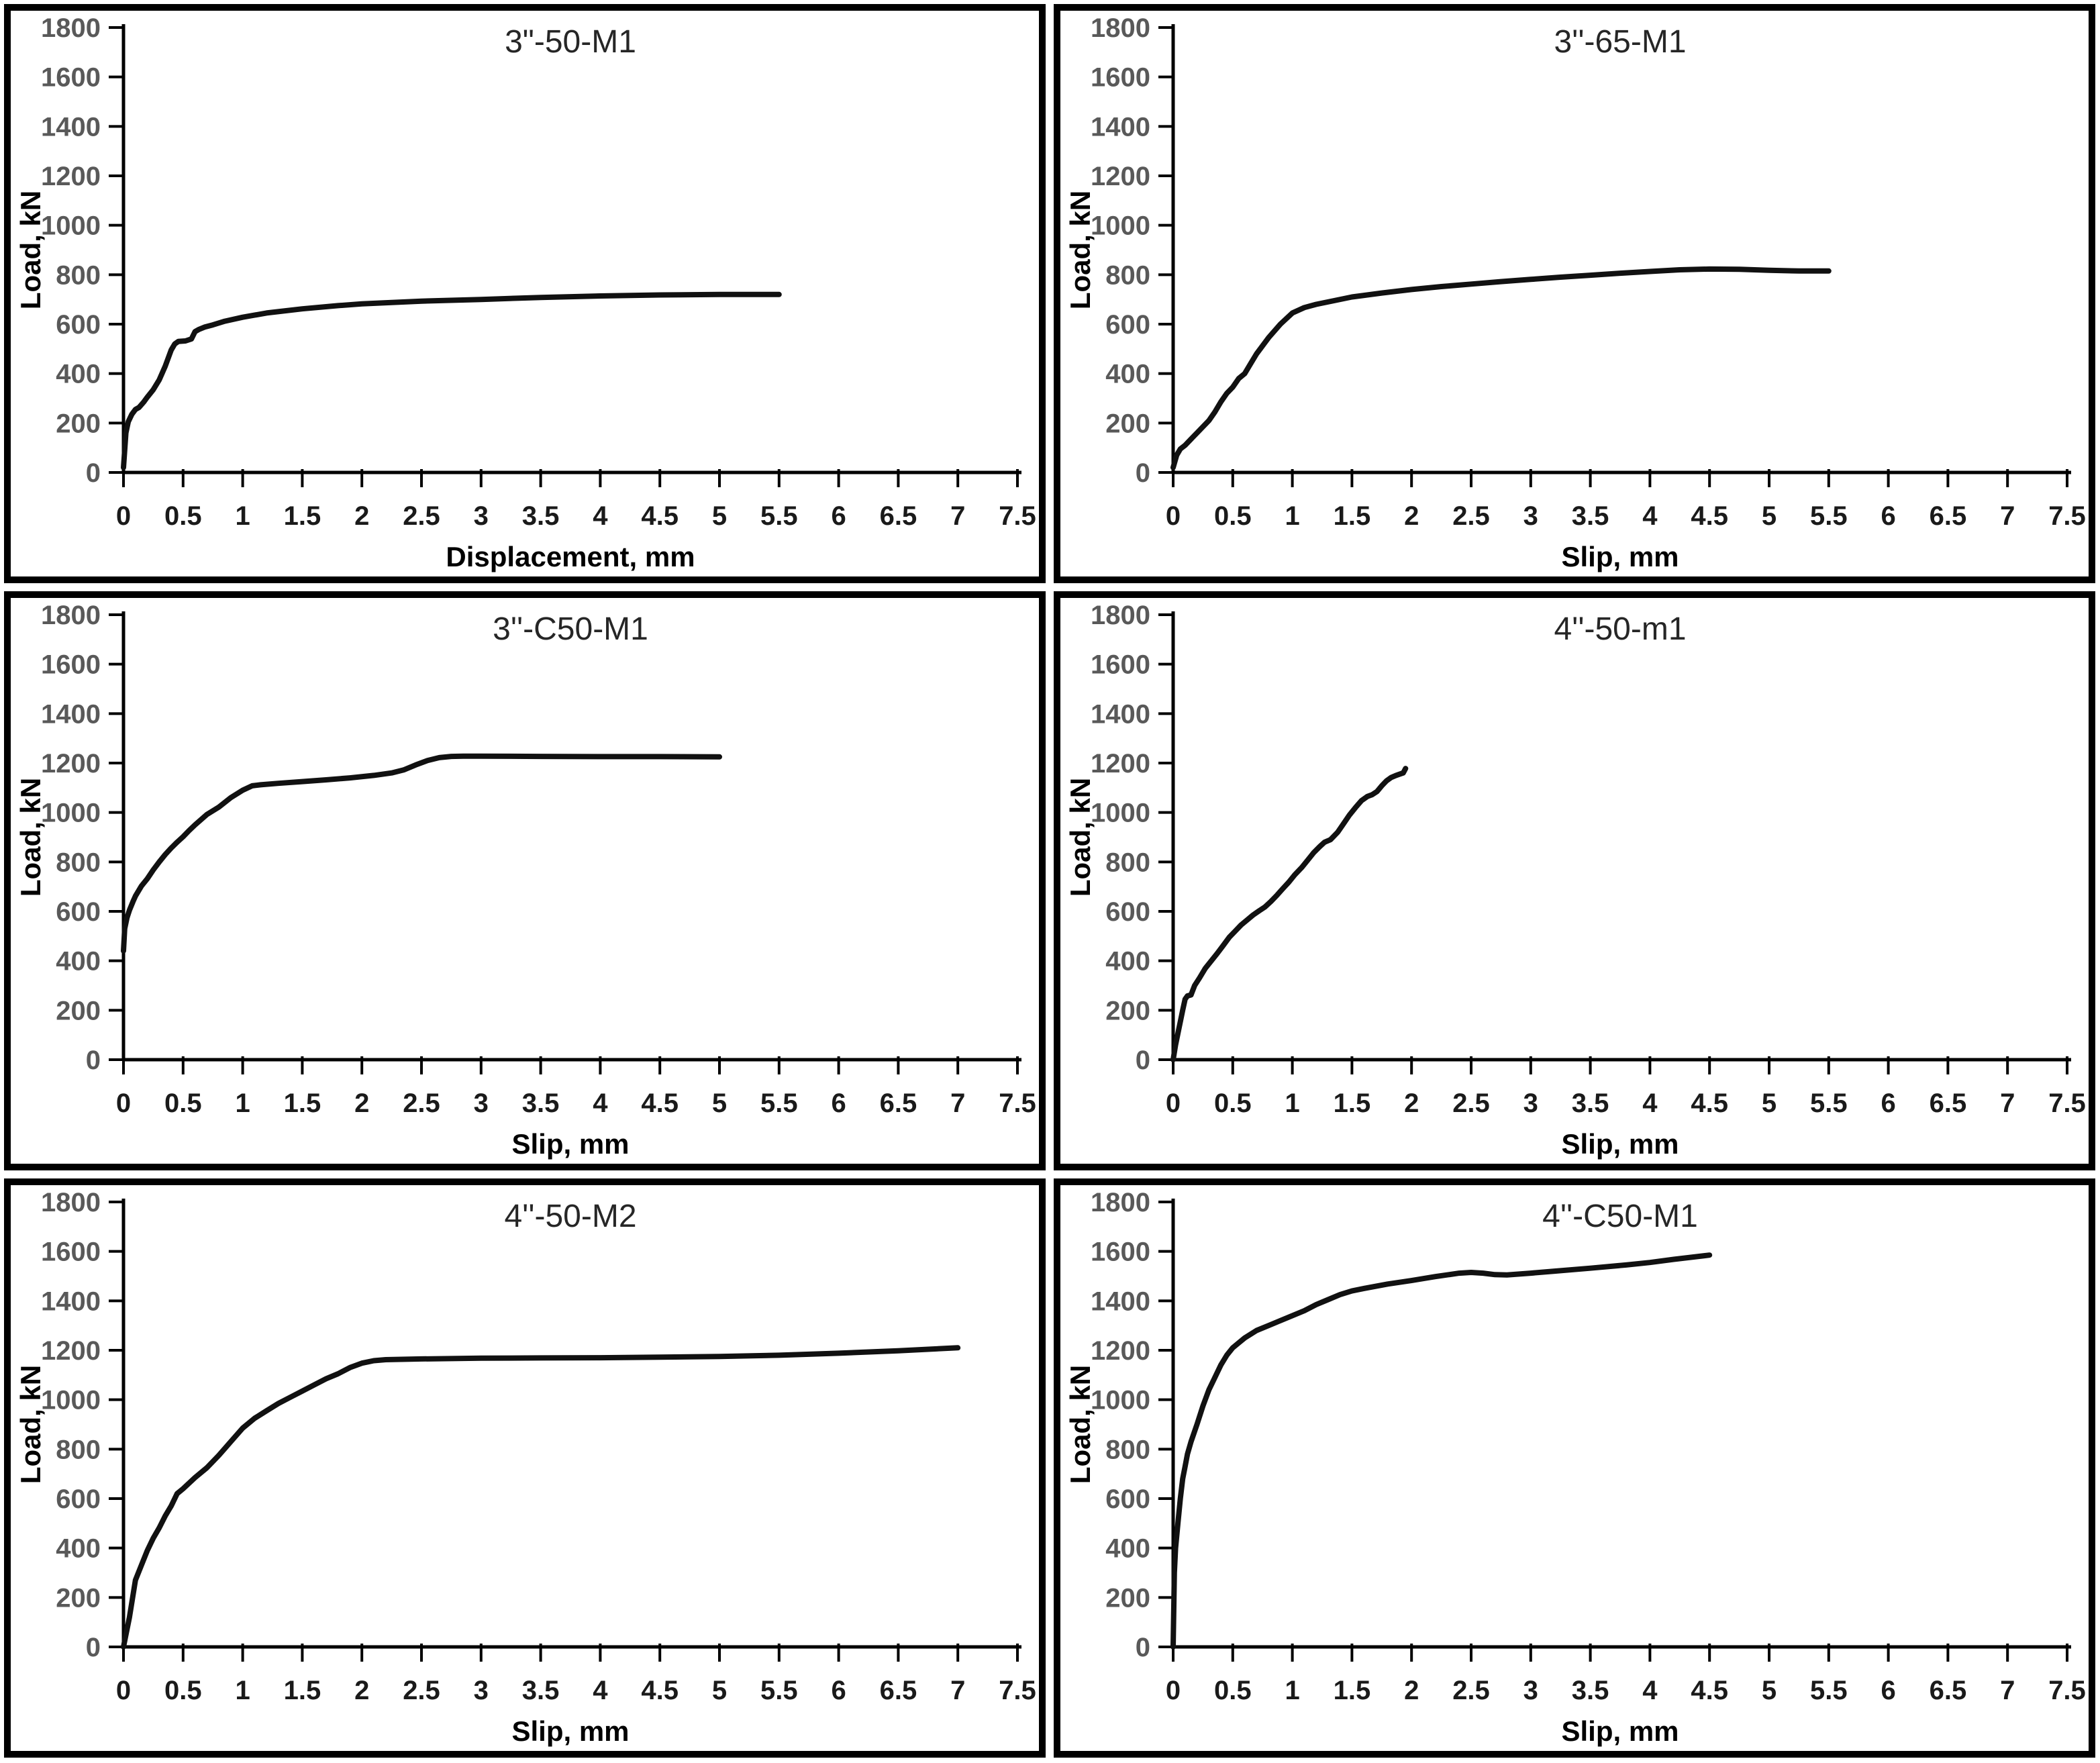 This screenshot has width=2100, height=1763. I want to click on x-tick-label: 2.5, so click(421, 1103).